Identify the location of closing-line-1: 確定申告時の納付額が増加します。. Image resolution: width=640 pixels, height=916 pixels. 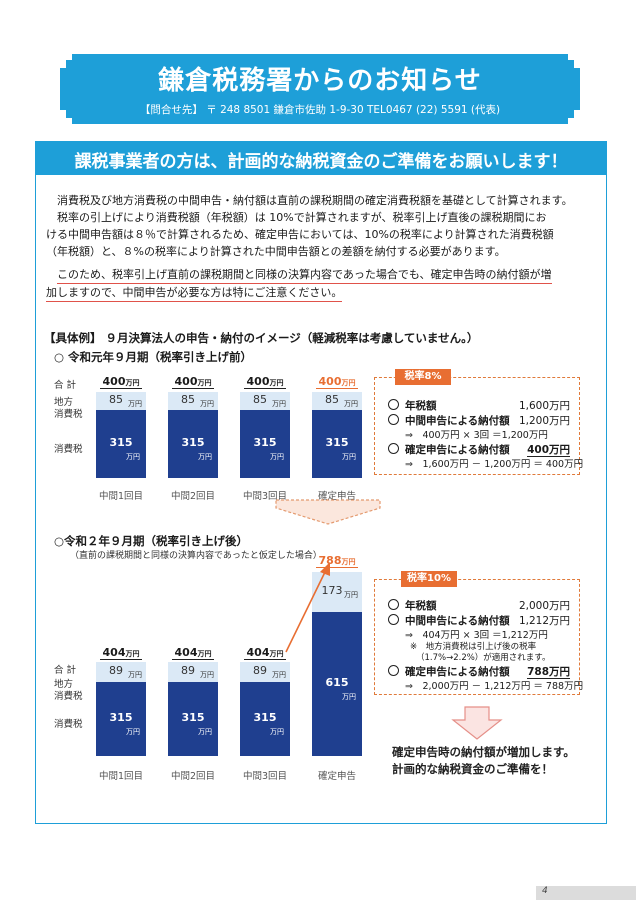
(483, 752).